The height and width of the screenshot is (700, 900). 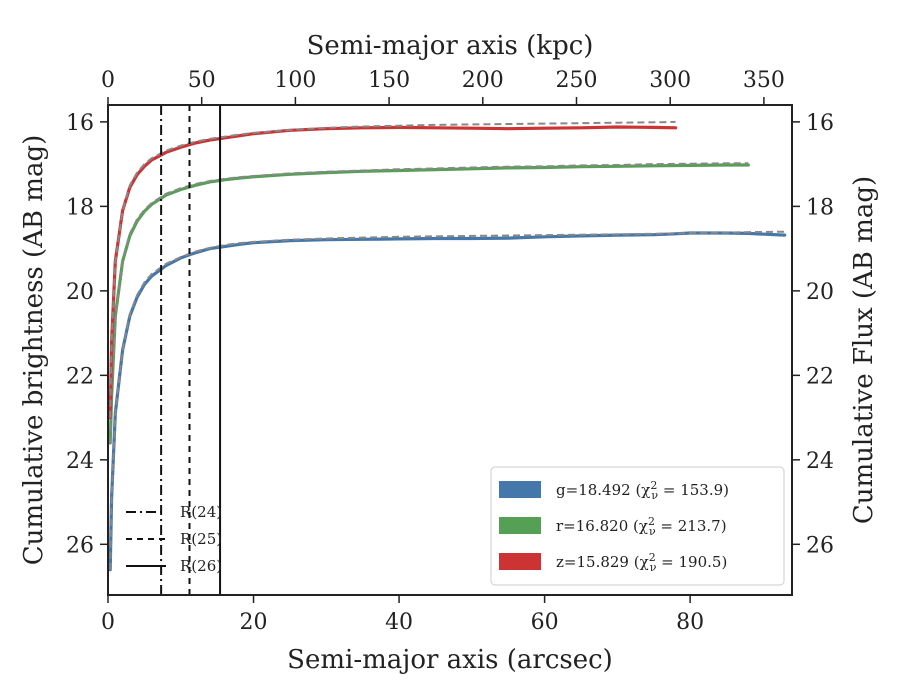 I want to click on y-tick-label: 16, so click(x=80, y=123).